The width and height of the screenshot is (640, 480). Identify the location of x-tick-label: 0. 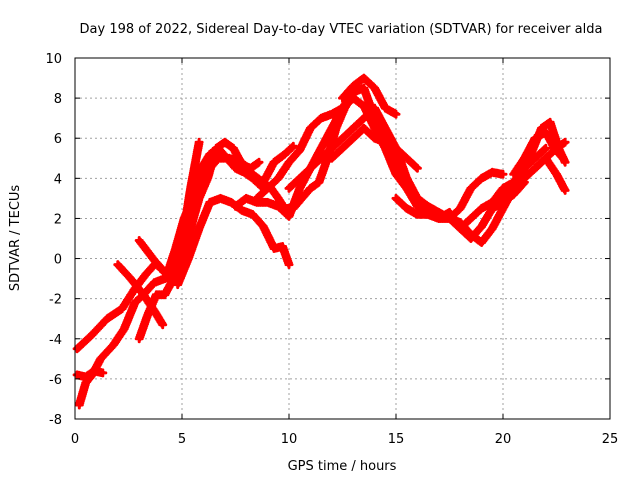
(75, 439).